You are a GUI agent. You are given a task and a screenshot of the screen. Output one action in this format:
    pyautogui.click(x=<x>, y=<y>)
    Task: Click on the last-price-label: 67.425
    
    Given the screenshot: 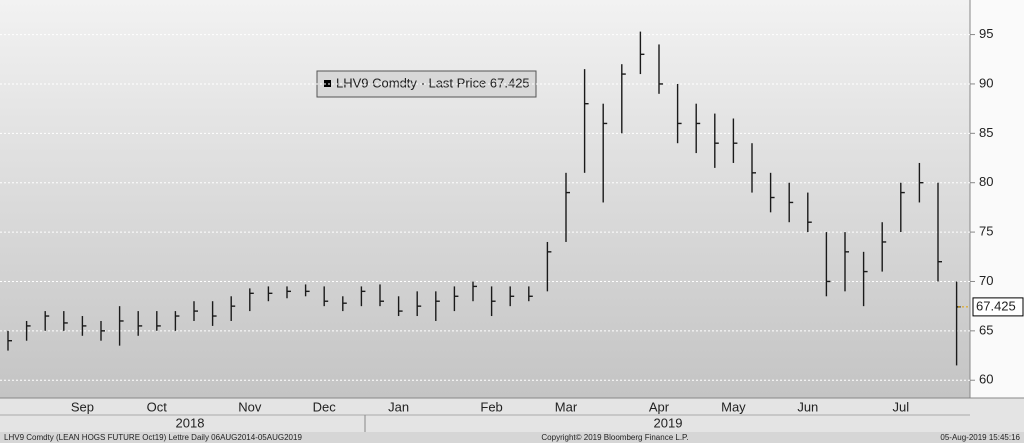 What is the action you would take?
    pyautogui.click(x=996, y=305)
    